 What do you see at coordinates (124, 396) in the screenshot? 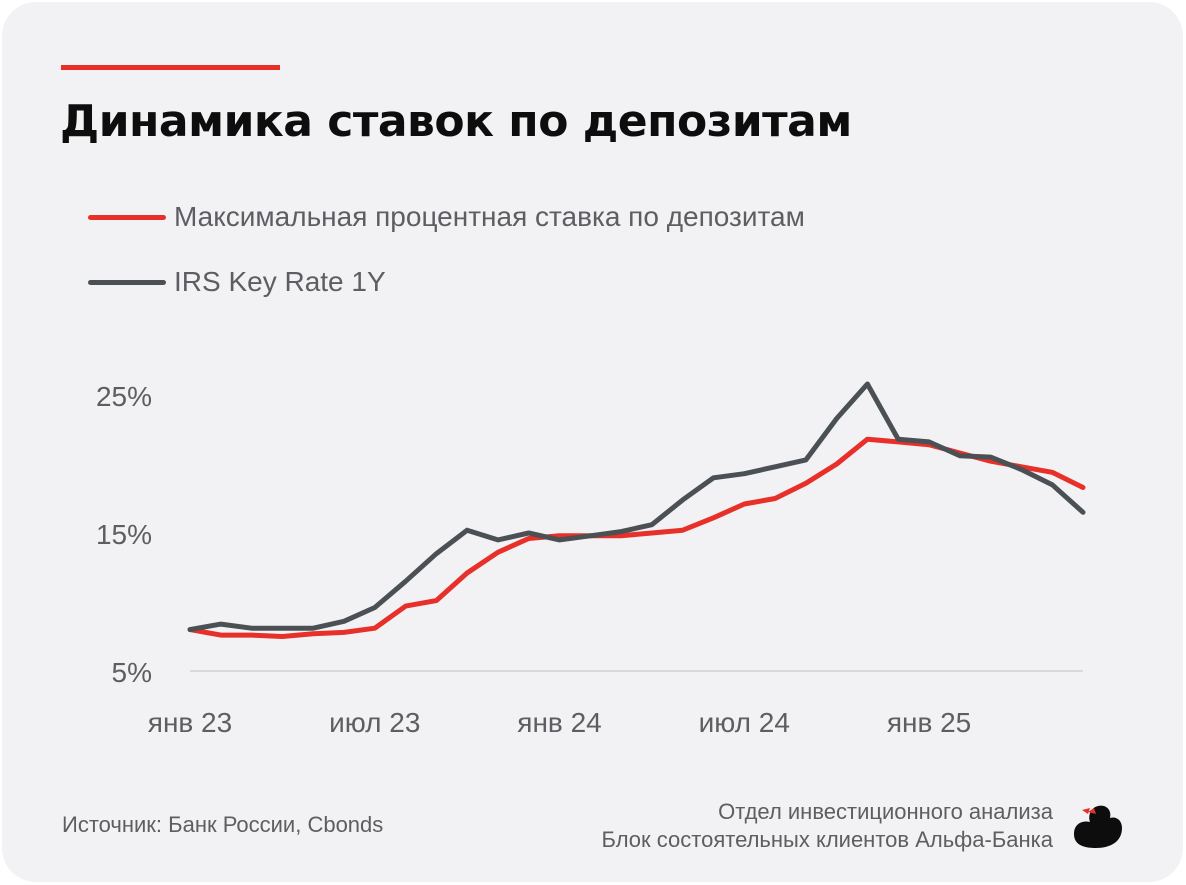
I see `y-tick-label: 25%` at bounding box center [124, 396].